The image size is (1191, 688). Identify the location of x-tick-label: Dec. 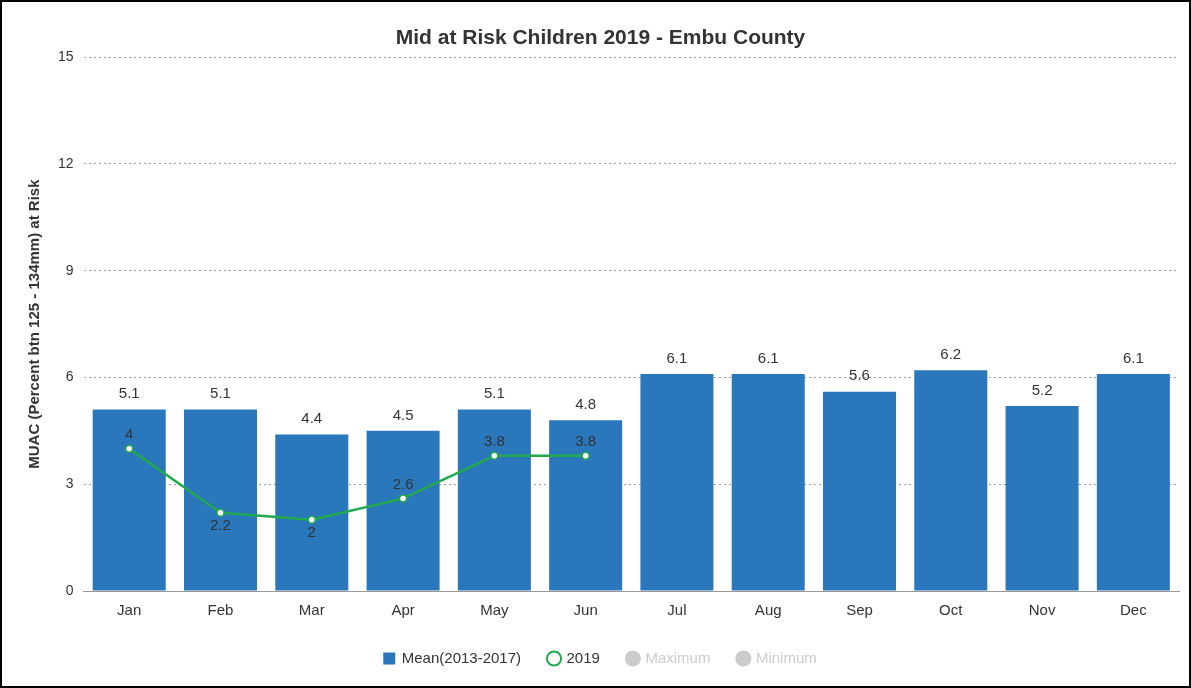
(1134, 610).